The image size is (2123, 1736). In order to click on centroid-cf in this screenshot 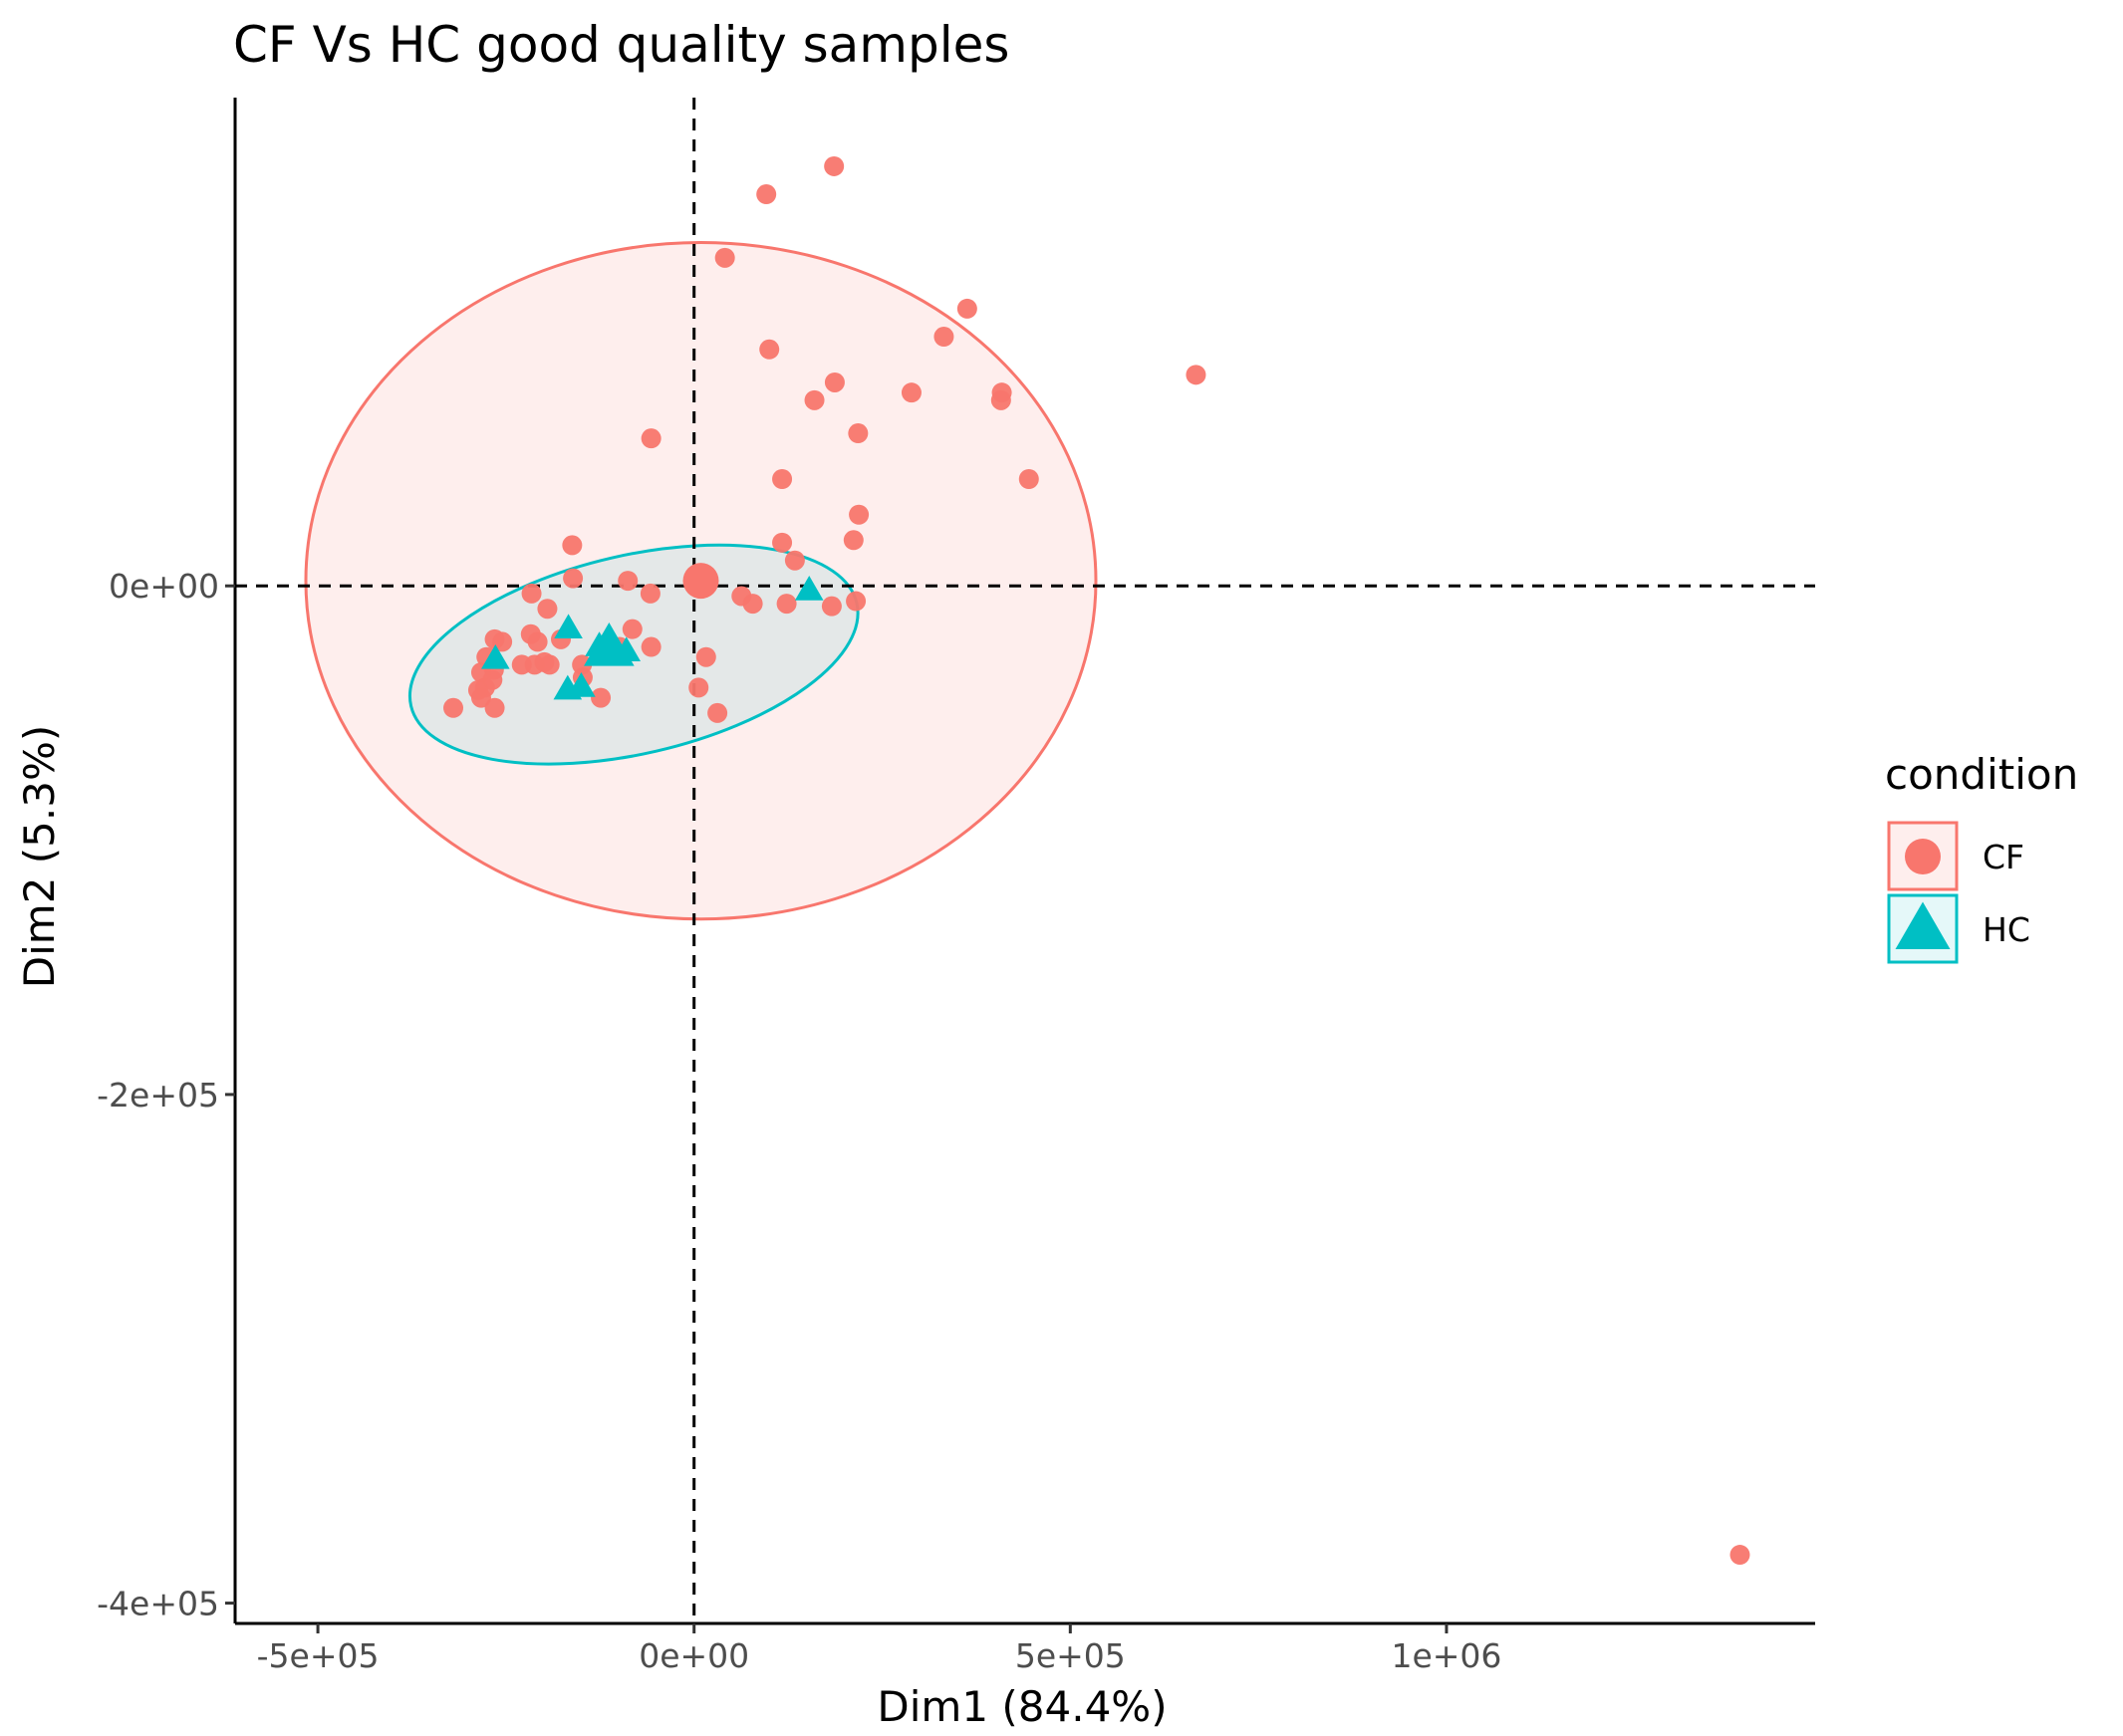, I will do `click(700, 581)`.